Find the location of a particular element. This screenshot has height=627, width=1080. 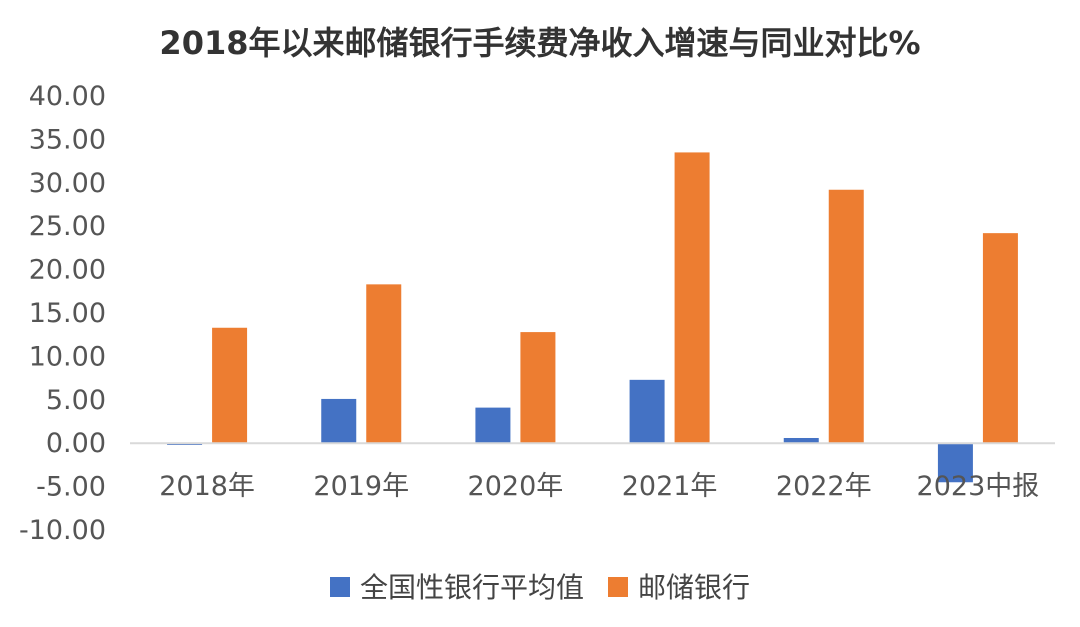

legend: 全国性银行平均值 邮储银行 is located at coordinates (540, 587).